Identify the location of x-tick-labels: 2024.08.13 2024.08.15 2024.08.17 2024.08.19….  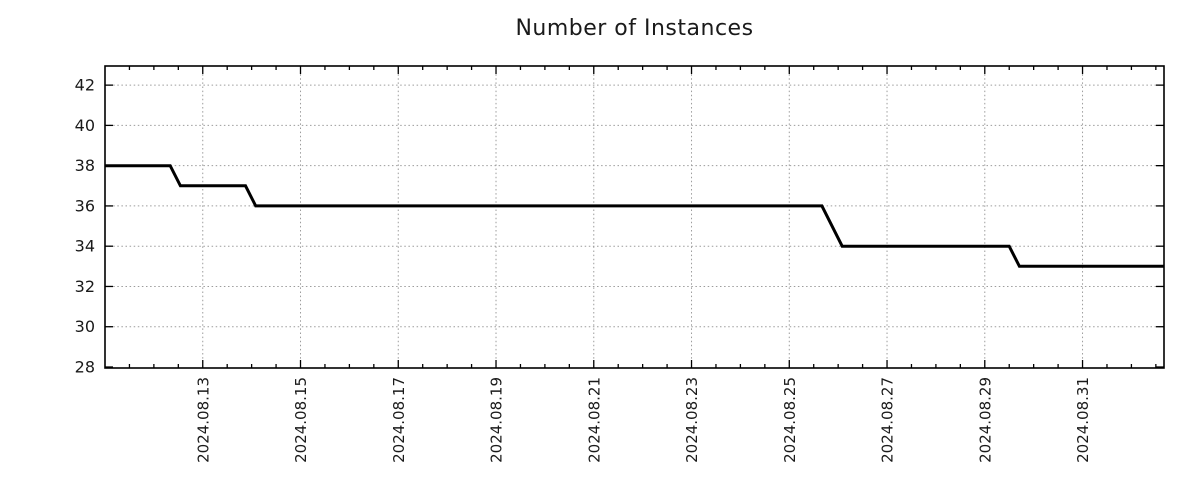
(643, 420).